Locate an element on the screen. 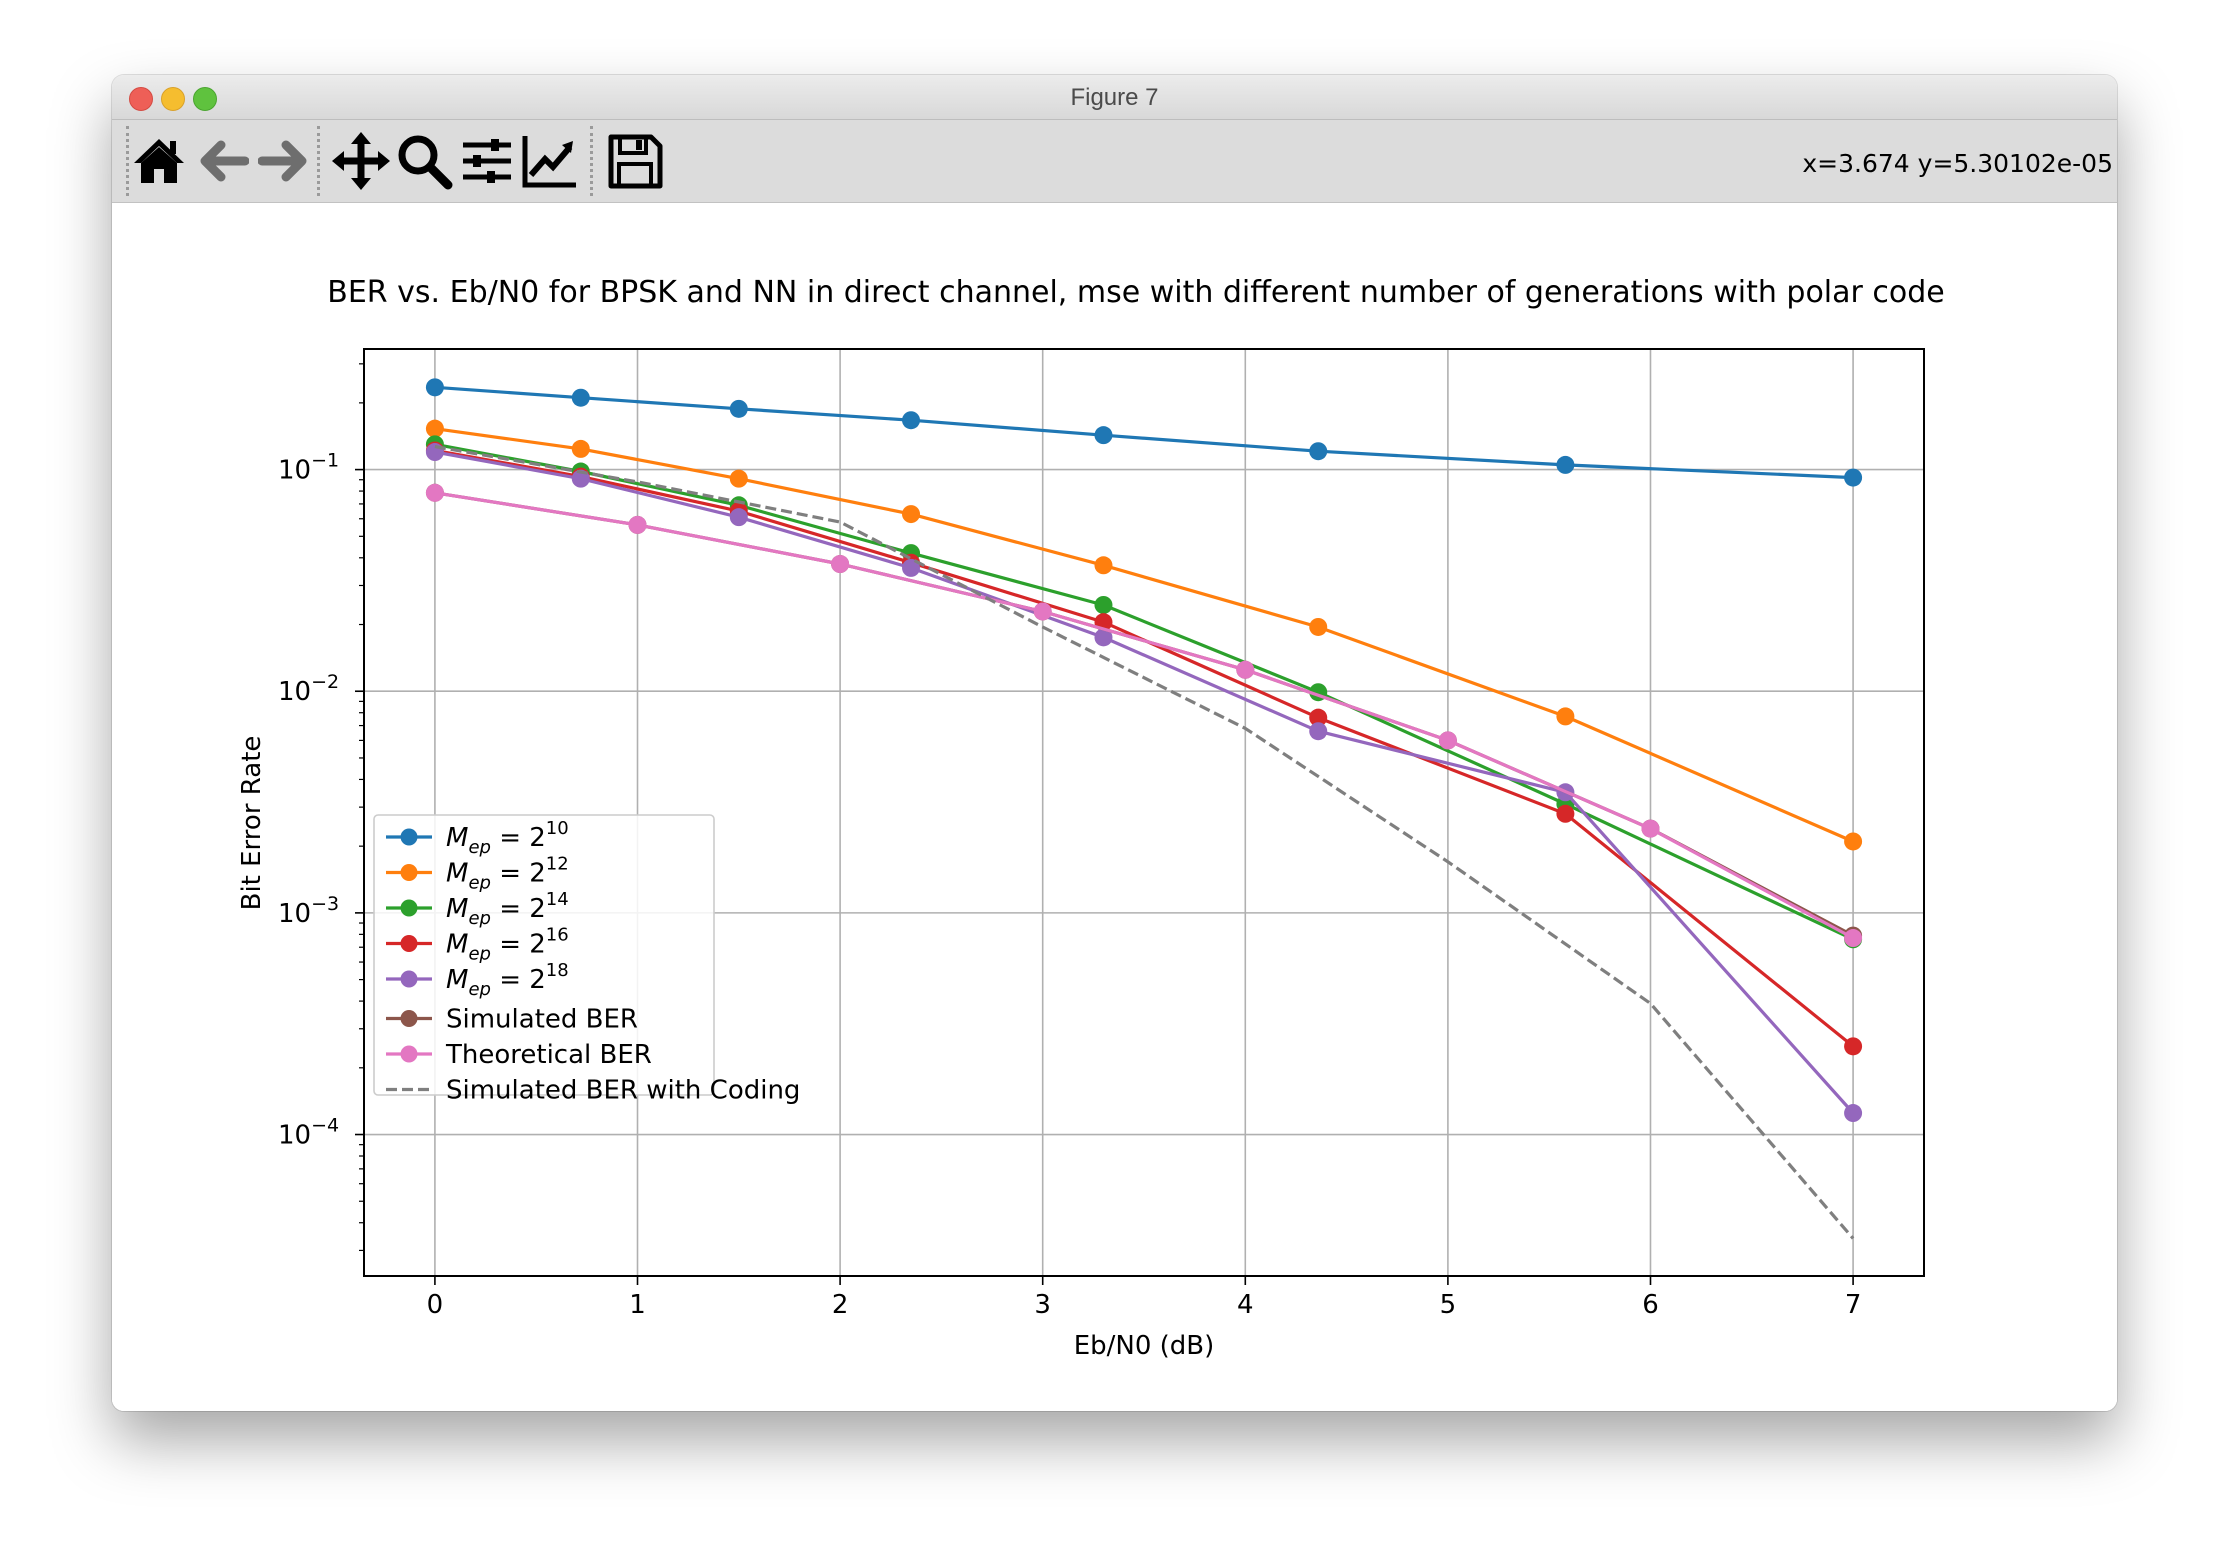 Image resolution: width=2224 pixels, height=1556 pixels. legend-label-7: Simulated BER with Coding is located at coordinates (623, 1091).